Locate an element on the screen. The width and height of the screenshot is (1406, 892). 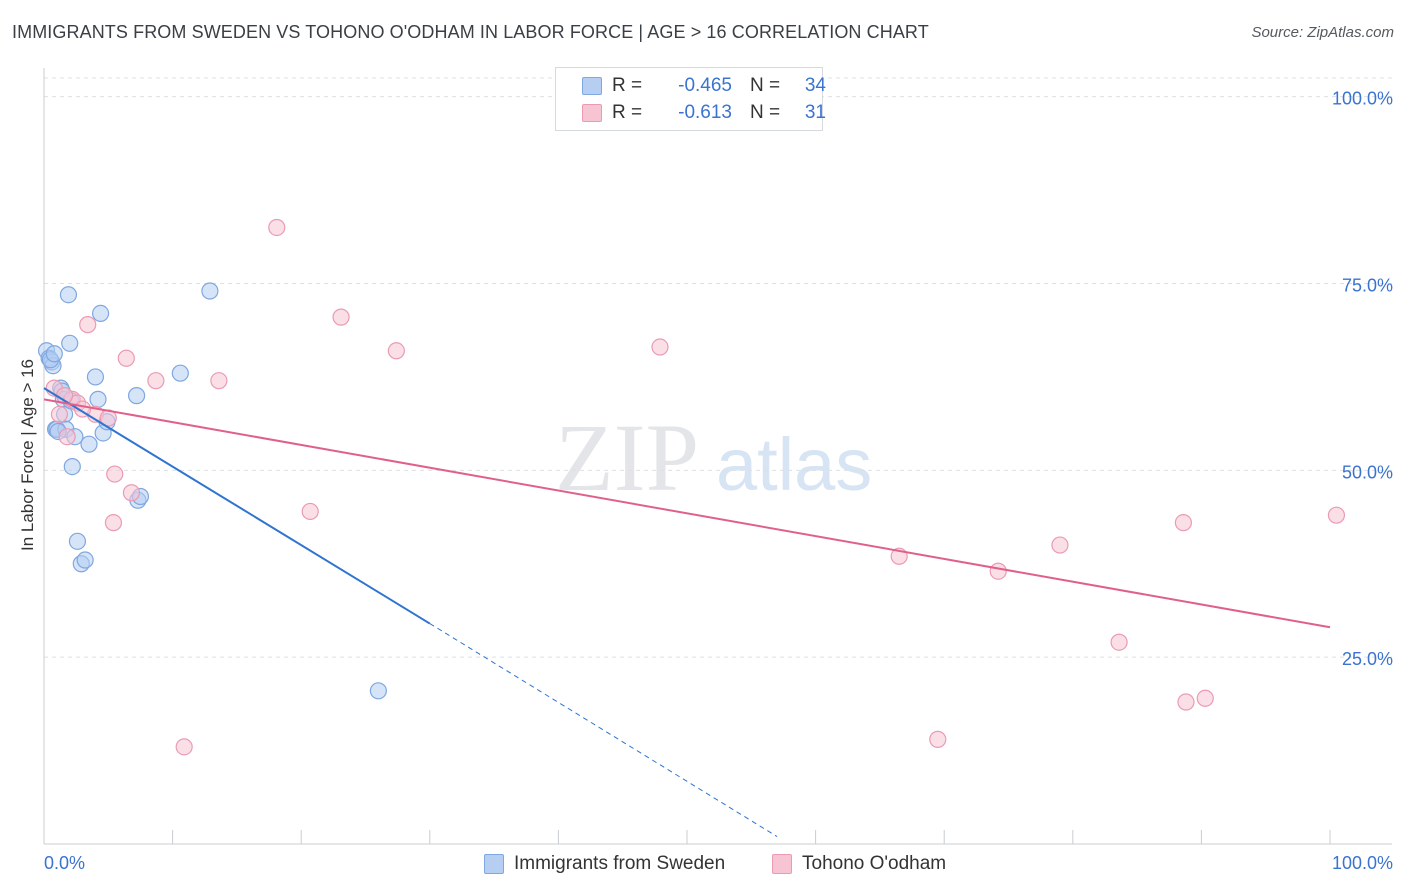
source-credit: Source: ZipAtlas.com is located at coordinates (1322, 32).